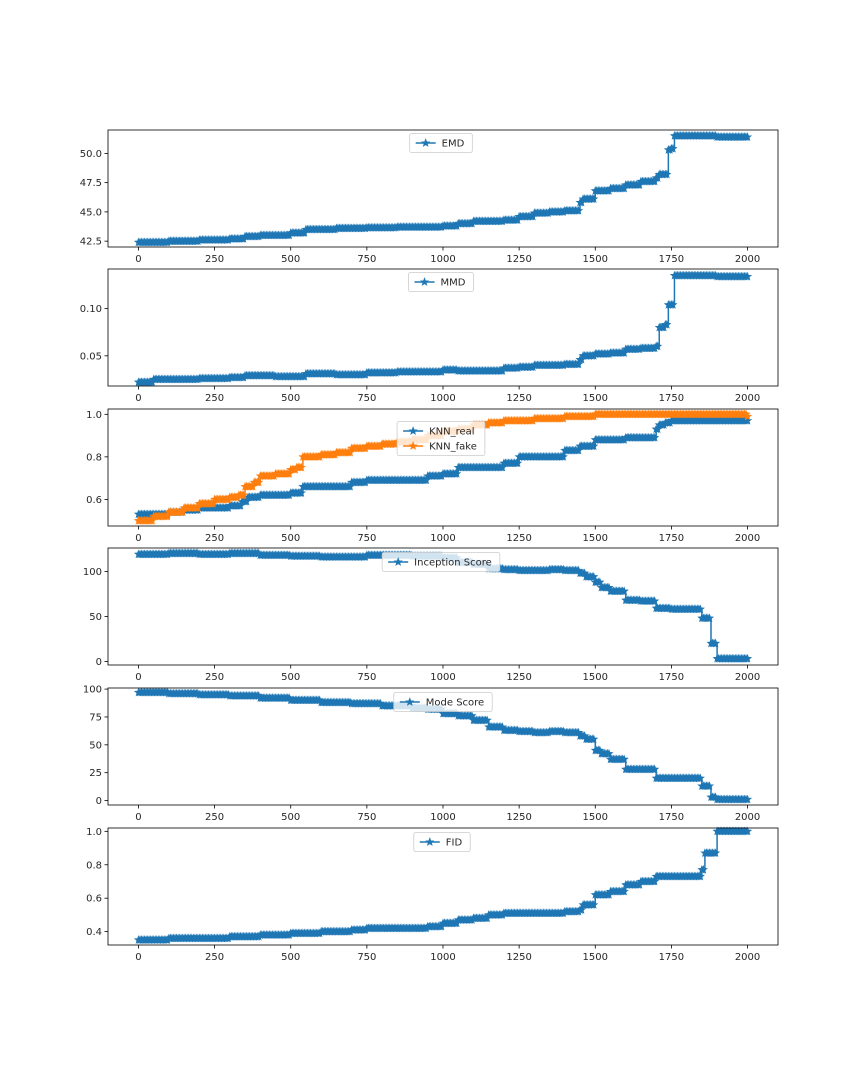 This screenshot has height=1080, width=864. Describe the element at coordinates (94, 899) in the screenshot. I see `y-tick-label: 0.6` at that location.